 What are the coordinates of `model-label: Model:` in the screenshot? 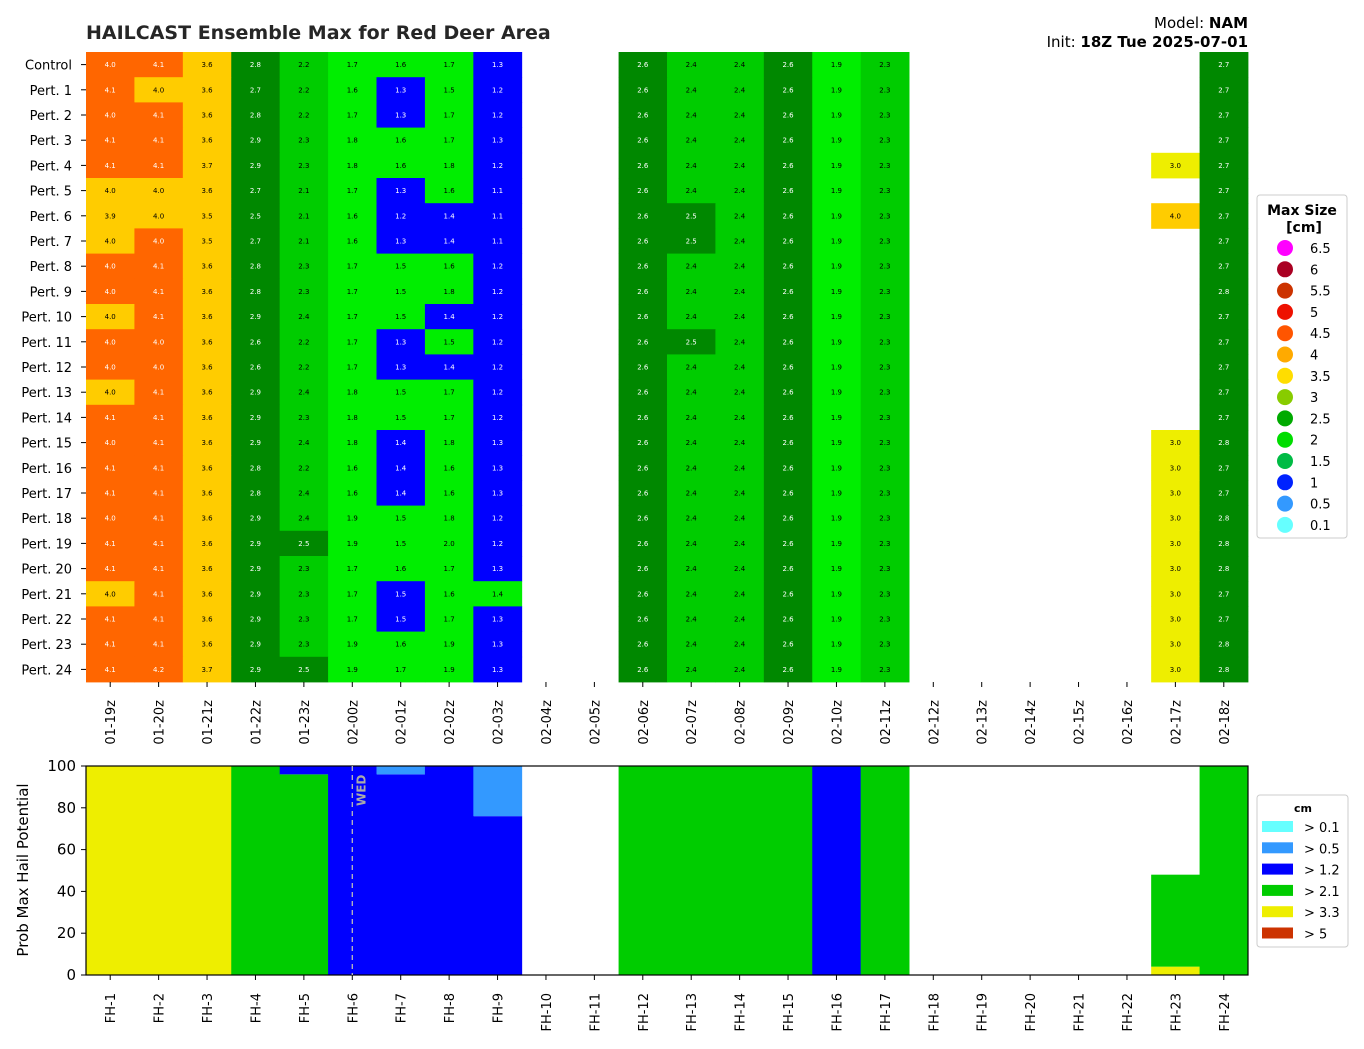 It's located at (1181, 23).